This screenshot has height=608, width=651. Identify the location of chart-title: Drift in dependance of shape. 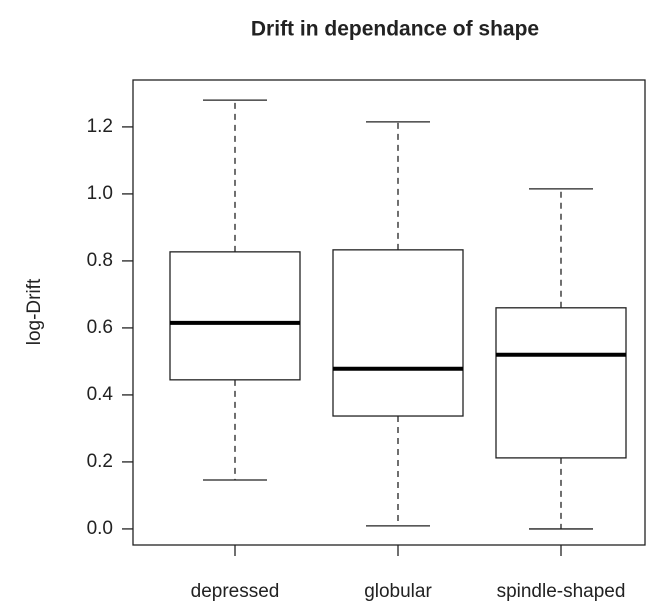
(395, 29).